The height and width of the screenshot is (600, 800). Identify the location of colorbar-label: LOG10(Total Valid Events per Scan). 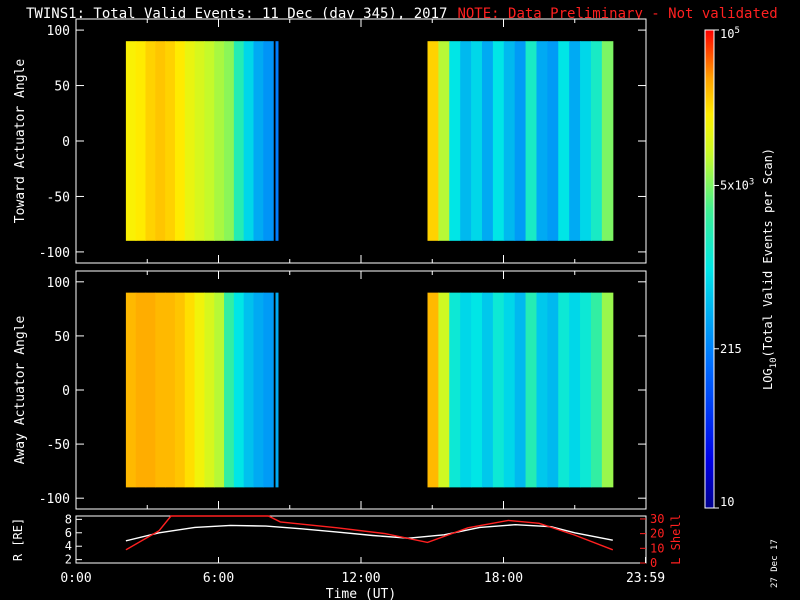
(770, 269).